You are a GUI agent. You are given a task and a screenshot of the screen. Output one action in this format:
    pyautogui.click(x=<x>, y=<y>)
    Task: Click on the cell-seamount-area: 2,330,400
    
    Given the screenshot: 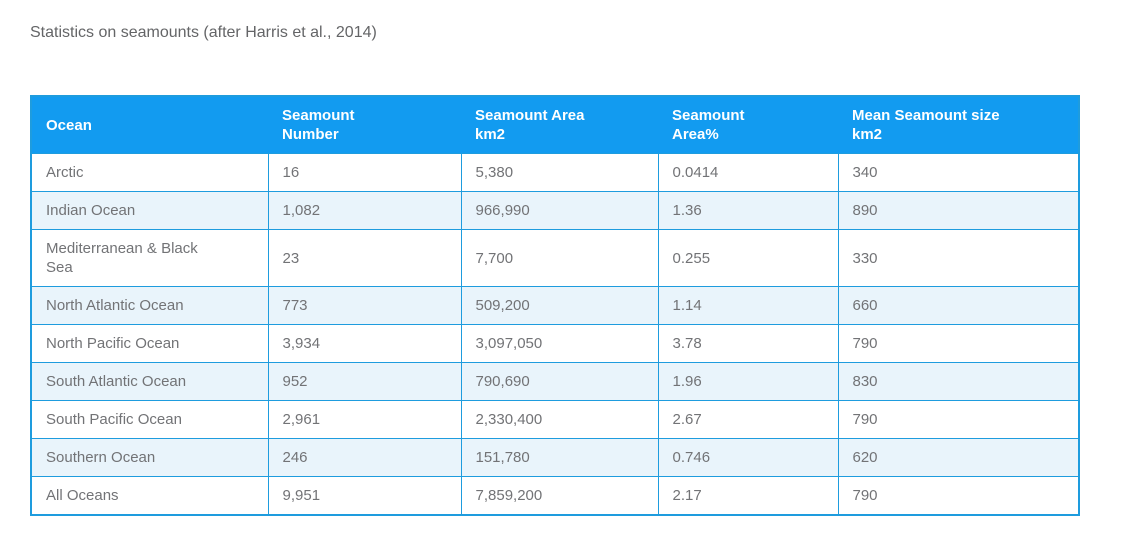 What is the action you would take?
    pyautogui.click(x=559, y=419)
    